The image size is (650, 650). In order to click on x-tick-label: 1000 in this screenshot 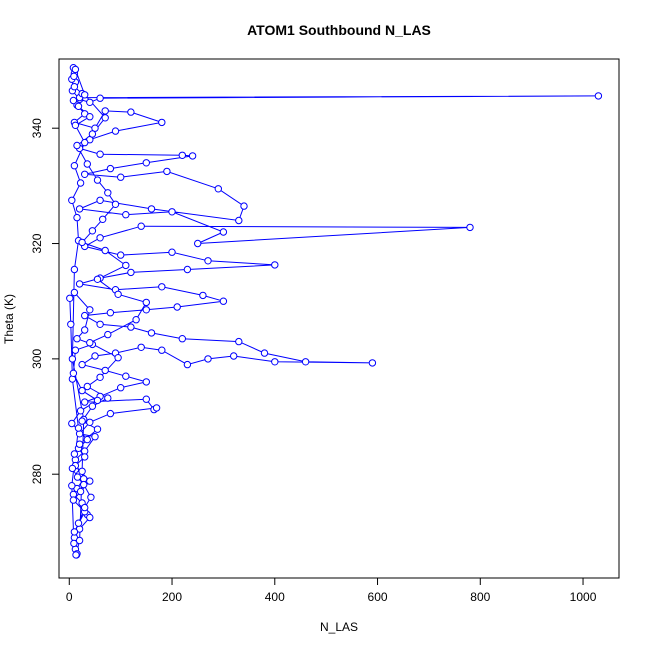, I will do `click(583, 597)`.